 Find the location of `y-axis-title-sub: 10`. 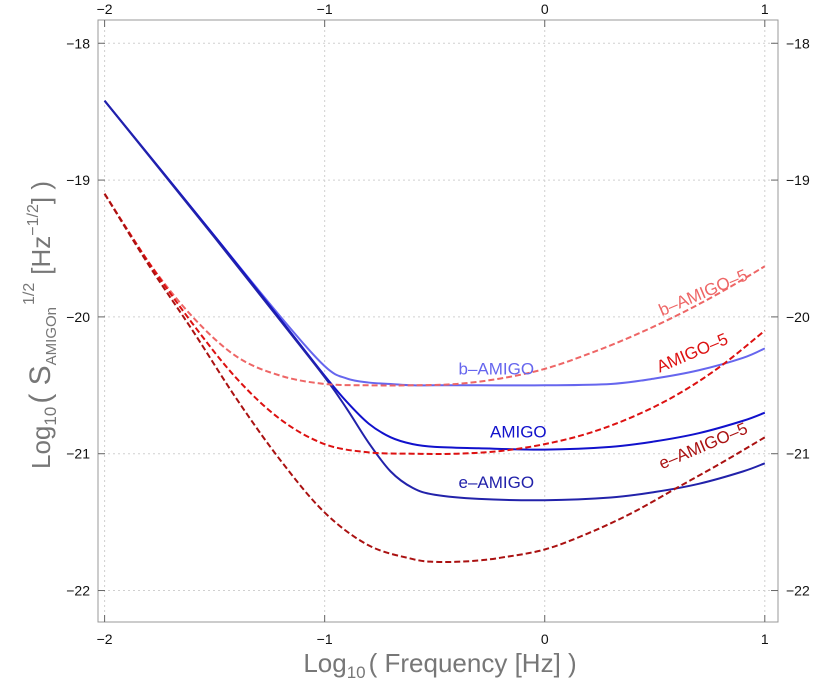

y-axis-title-sub: 10 is located at coordinates (50, 416).